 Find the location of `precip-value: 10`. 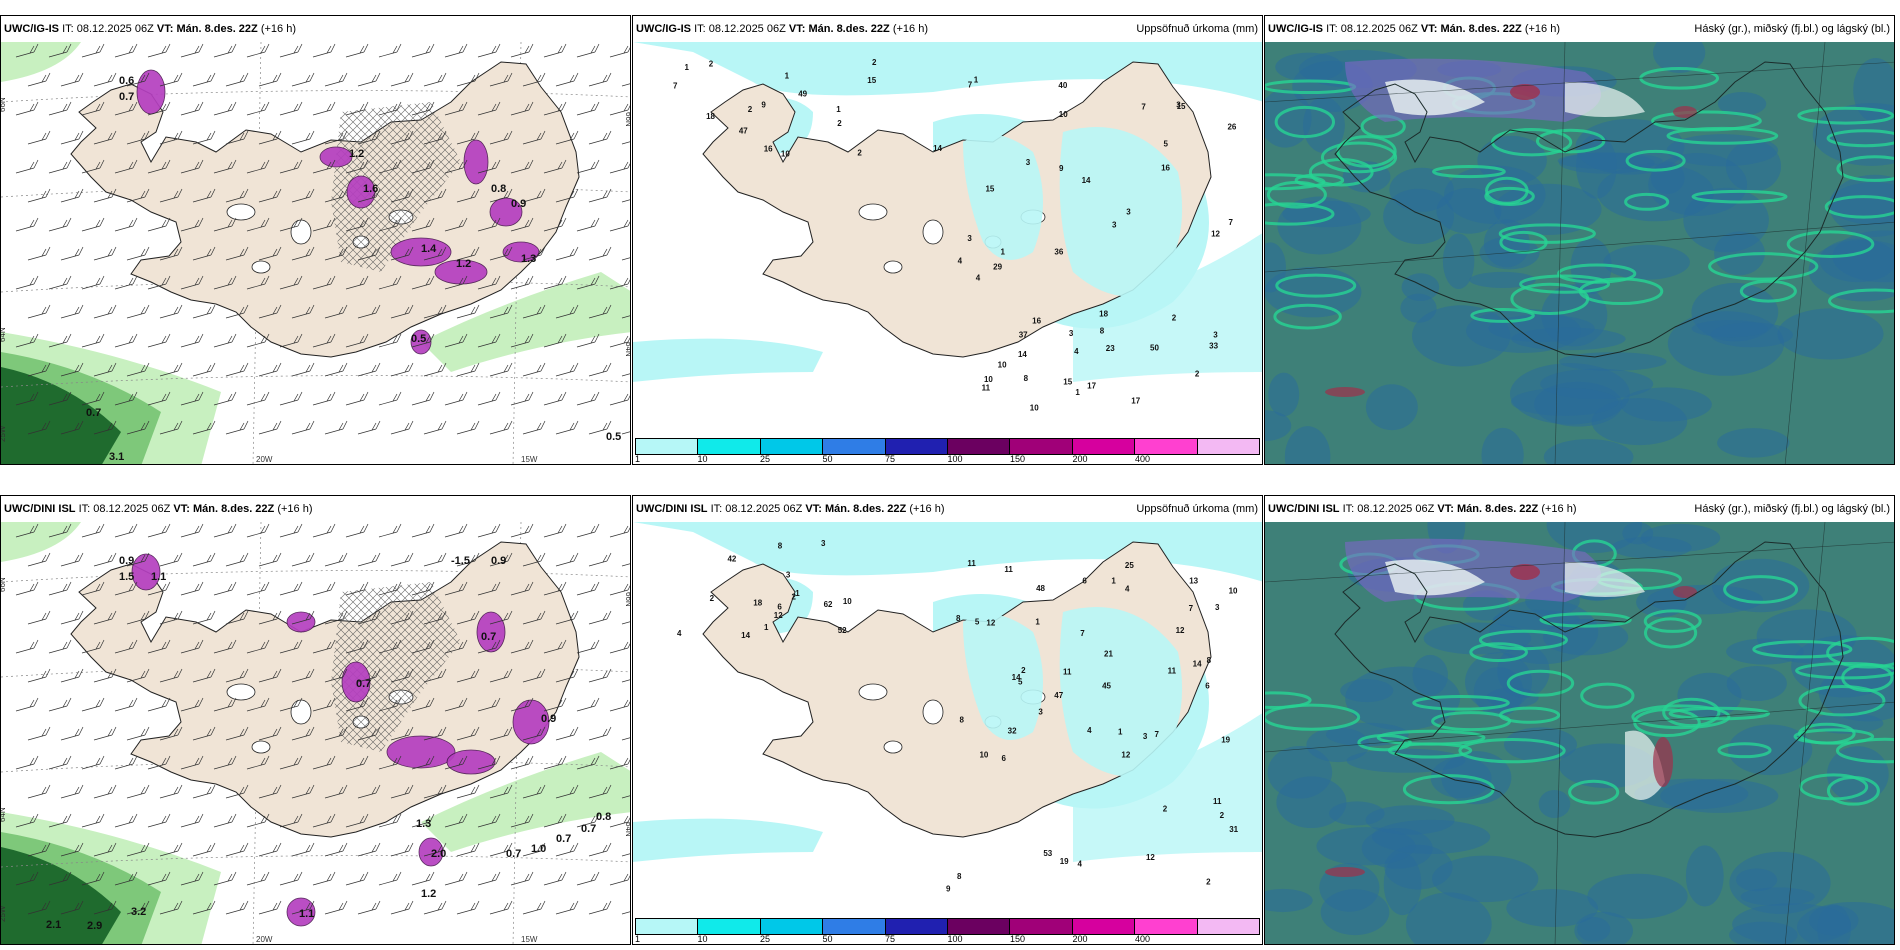

precip-value: 10 is located at coordinates (1233, 591).